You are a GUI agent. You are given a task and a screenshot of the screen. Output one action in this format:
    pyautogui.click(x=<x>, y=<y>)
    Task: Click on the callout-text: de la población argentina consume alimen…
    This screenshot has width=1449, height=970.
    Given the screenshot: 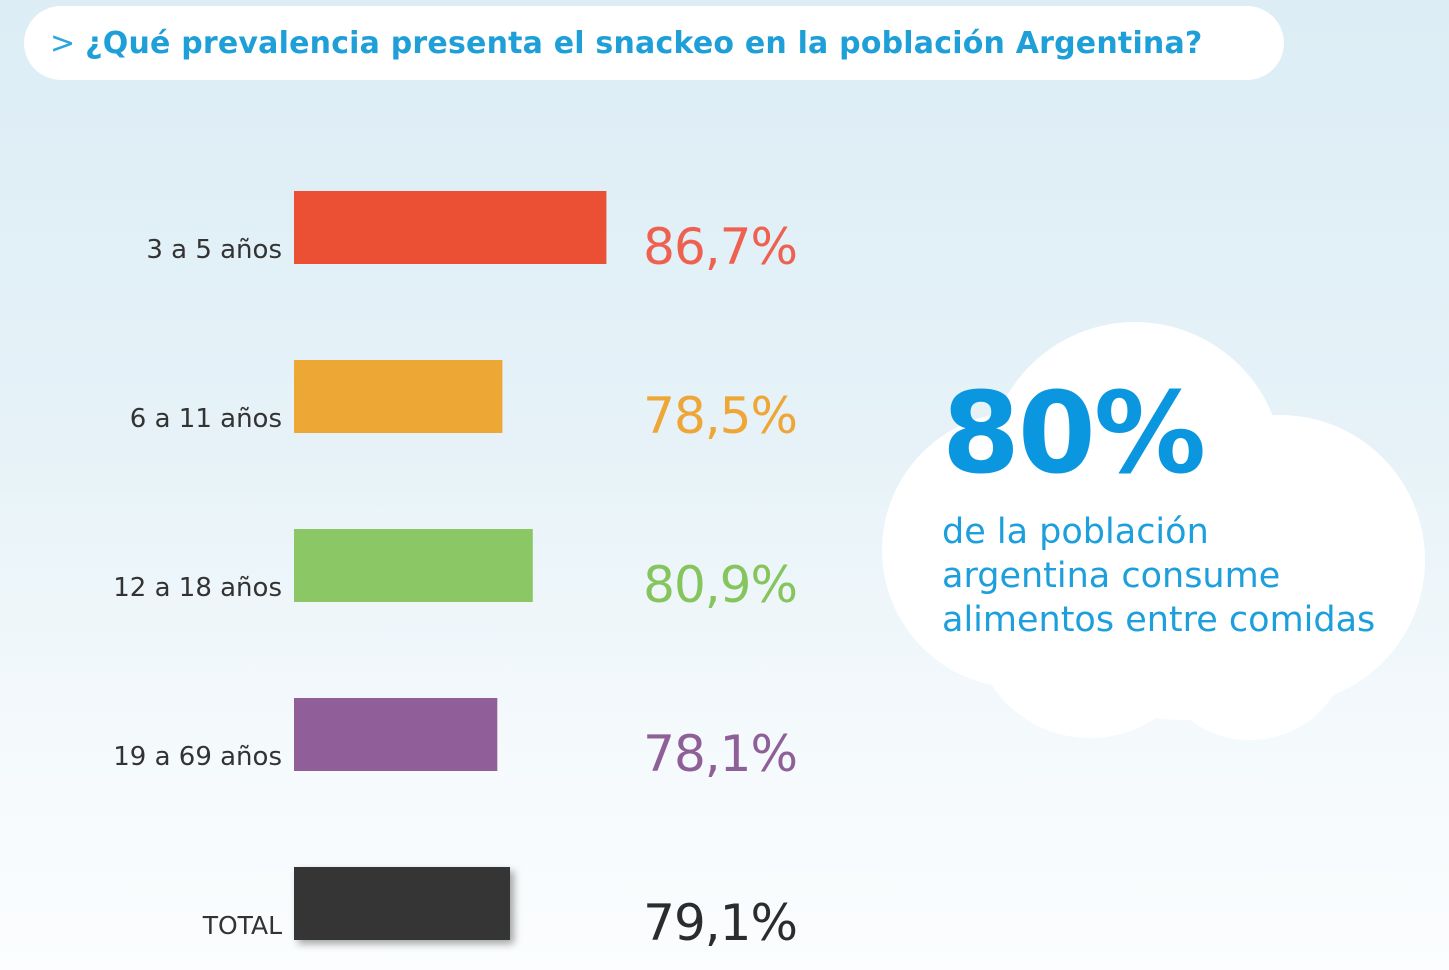 What is the action you would take?
    pyautogui.click(x=1182, y=576)
    